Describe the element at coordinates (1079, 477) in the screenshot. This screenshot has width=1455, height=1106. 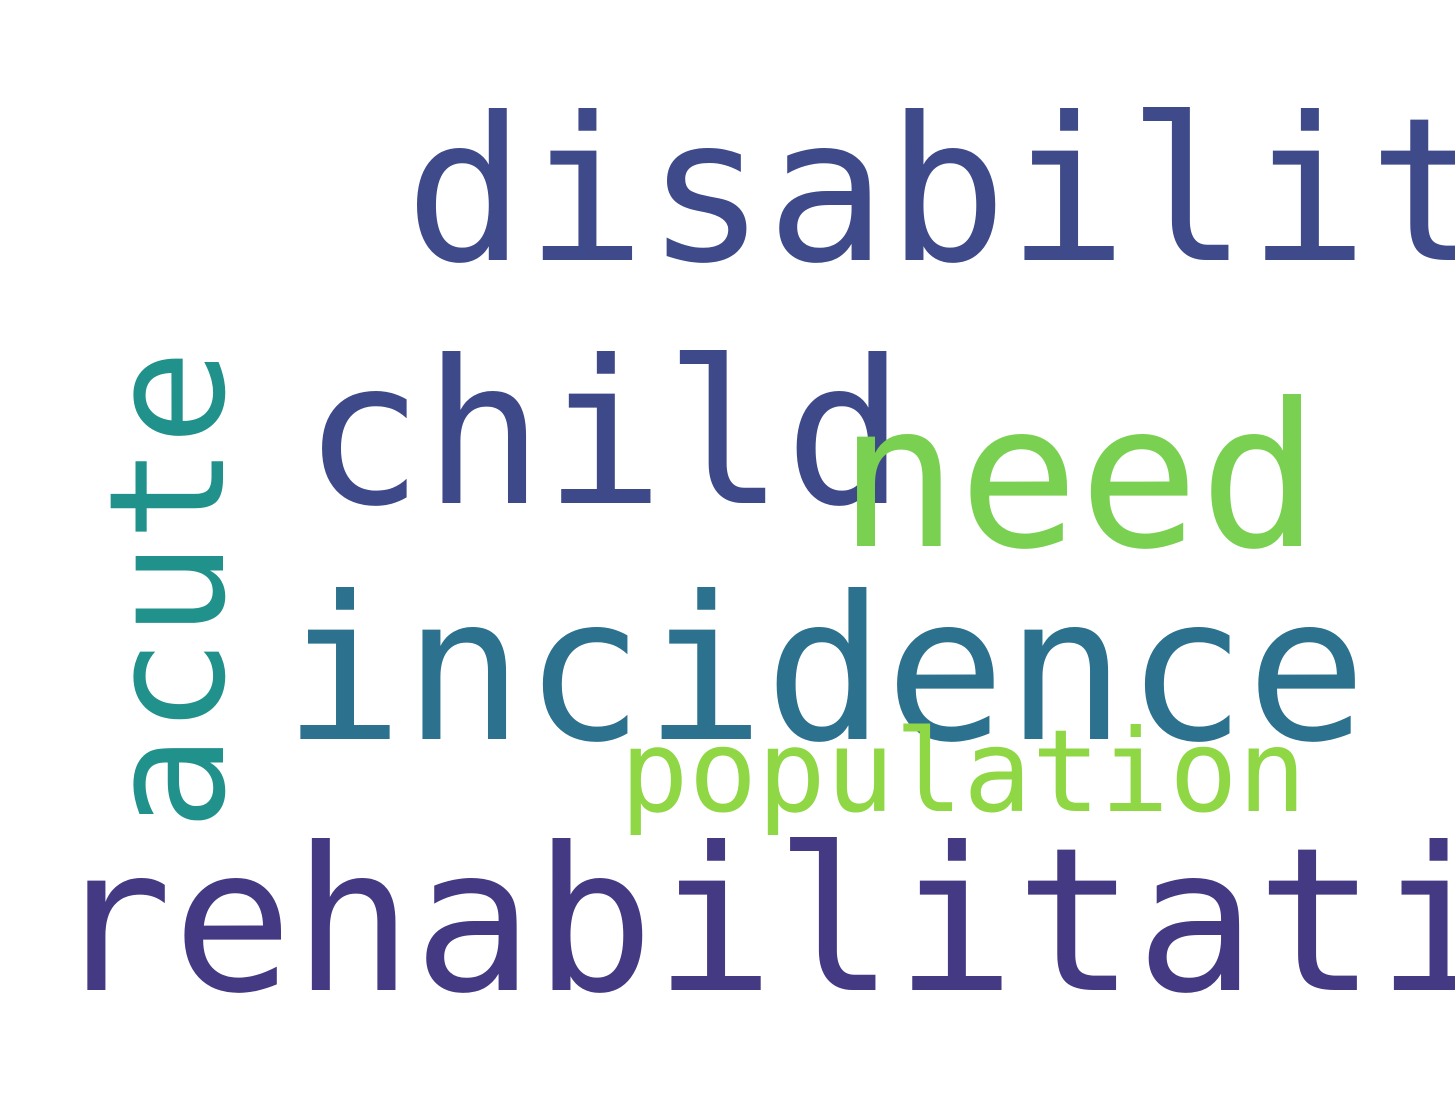
I see `word-need: need` at that location.